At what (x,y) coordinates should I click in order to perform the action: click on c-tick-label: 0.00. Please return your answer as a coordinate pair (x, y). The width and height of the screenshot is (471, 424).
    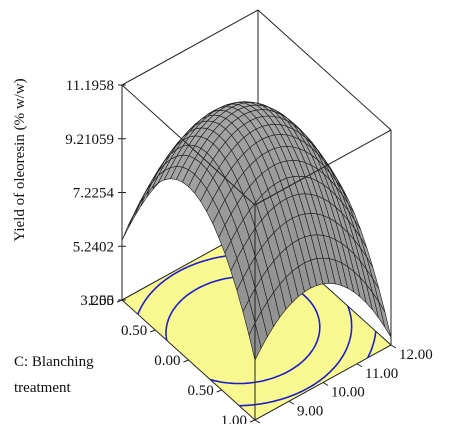
    Looking at the image, I should click on (167, 361).